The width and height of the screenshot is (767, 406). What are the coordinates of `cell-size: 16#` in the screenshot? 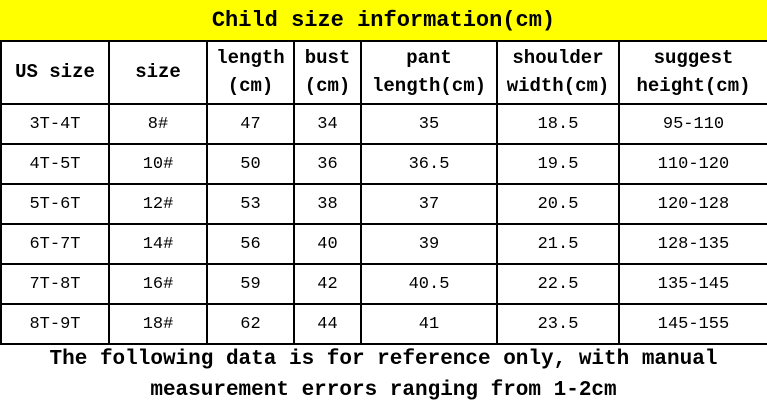 It's located at (158, 284).